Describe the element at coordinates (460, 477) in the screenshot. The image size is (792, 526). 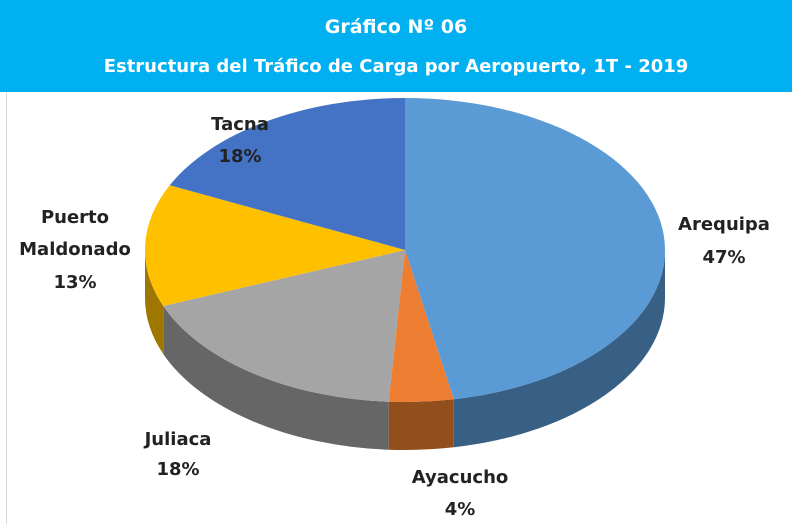
I see `category-label: Ayacucho` at that location.